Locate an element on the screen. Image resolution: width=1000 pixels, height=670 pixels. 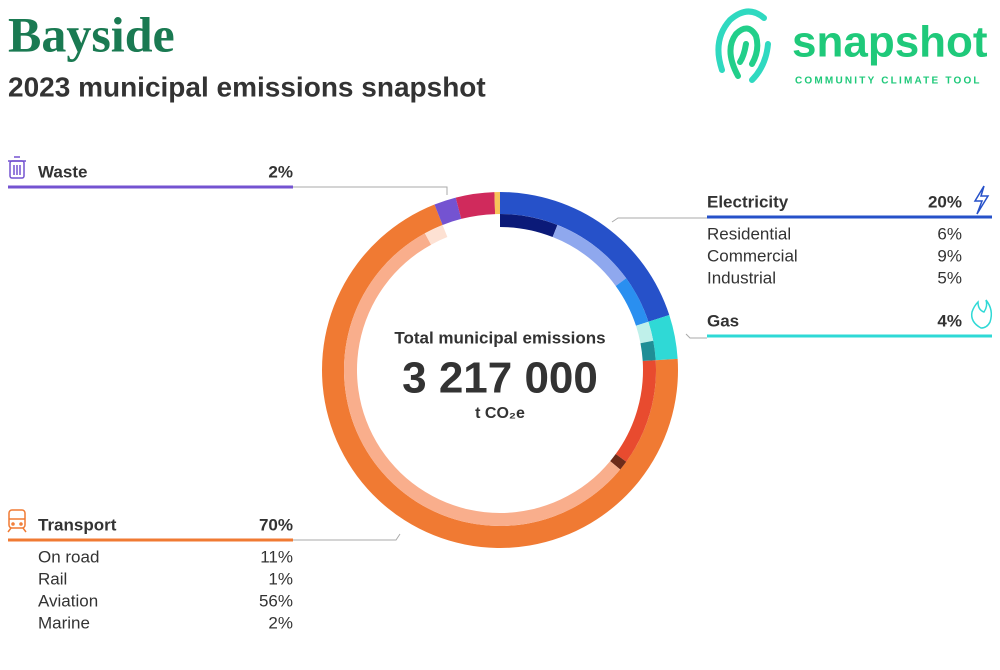
gas-icon is located at coordinates (981, 314).